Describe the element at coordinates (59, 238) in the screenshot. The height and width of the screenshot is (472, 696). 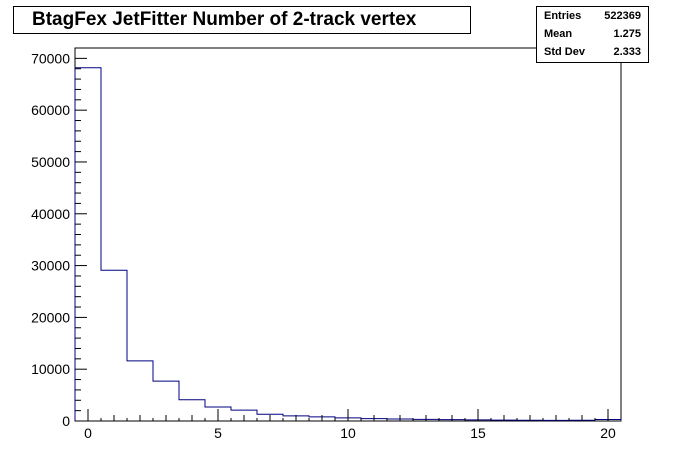
I see `y-axis: 0 10000 20000 30000 40000 50000 60000 70000` at that location.